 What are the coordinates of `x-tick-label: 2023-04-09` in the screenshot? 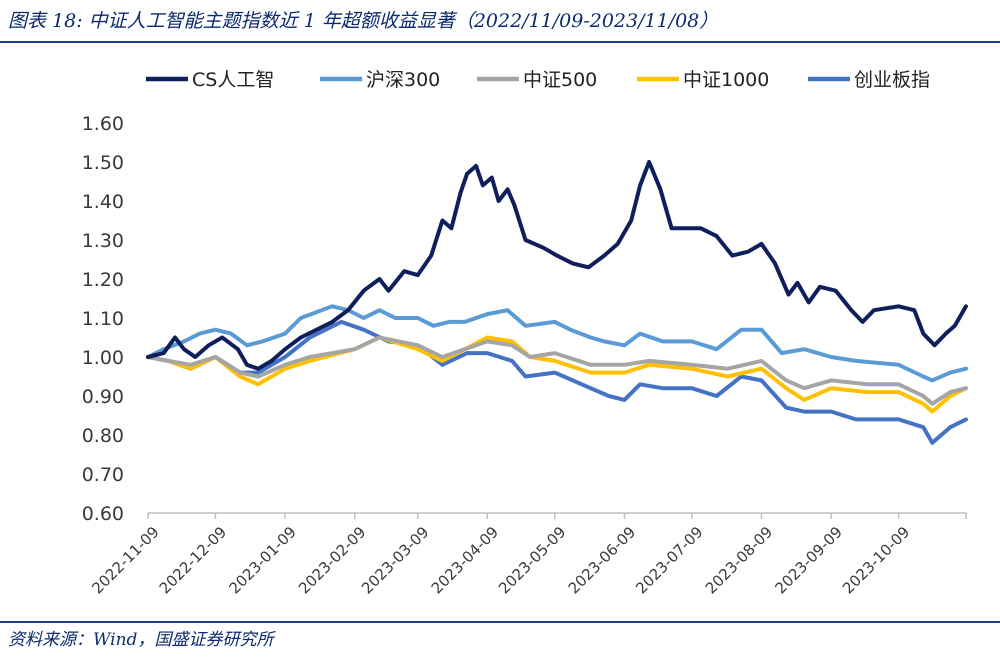 It's located at (465, 560).